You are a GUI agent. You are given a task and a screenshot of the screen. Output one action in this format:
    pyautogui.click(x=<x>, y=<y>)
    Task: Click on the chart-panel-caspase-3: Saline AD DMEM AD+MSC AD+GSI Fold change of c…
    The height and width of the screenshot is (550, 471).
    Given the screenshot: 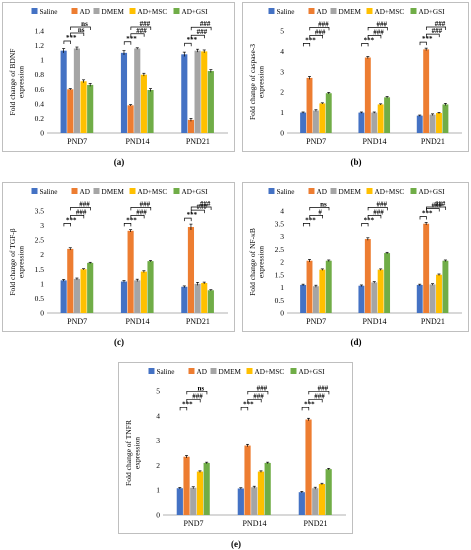 What is the action you would take?
    pyautogui.click(x=355, y=77)
    